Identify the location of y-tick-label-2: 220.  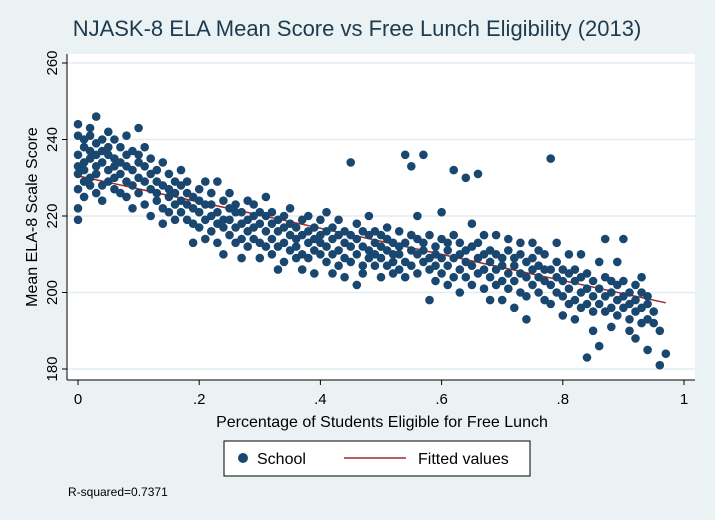
(52, 215).